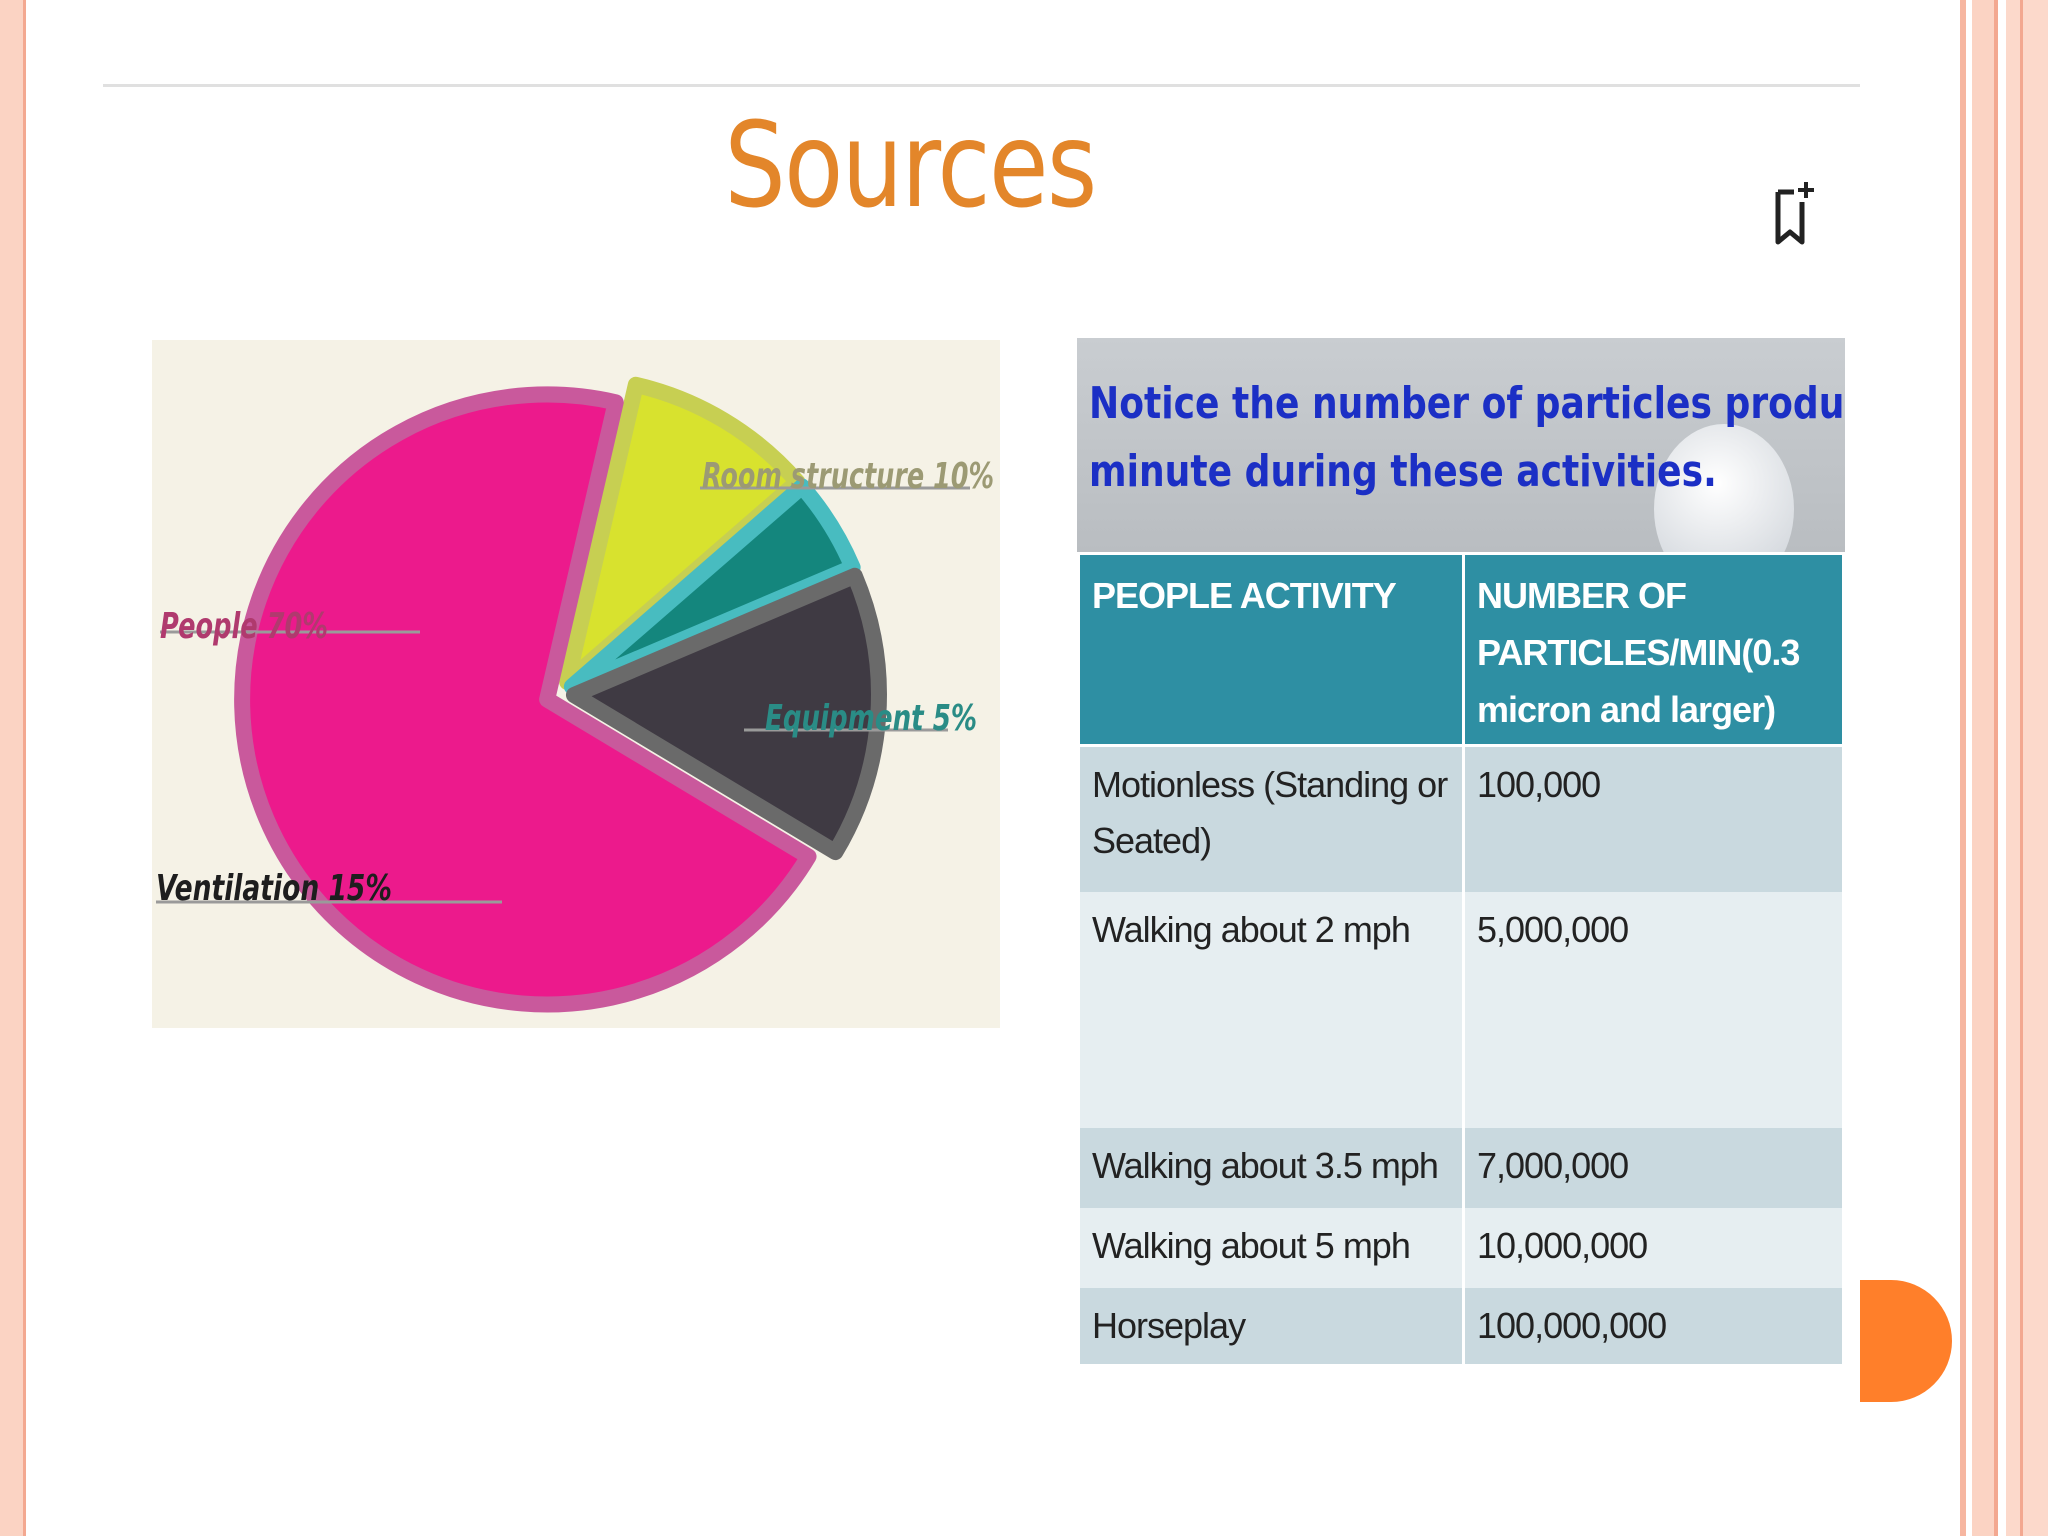  Describe the element at coordinates (726, 714) in the screenshot. I see `pie-slice-ventilation` at that location.